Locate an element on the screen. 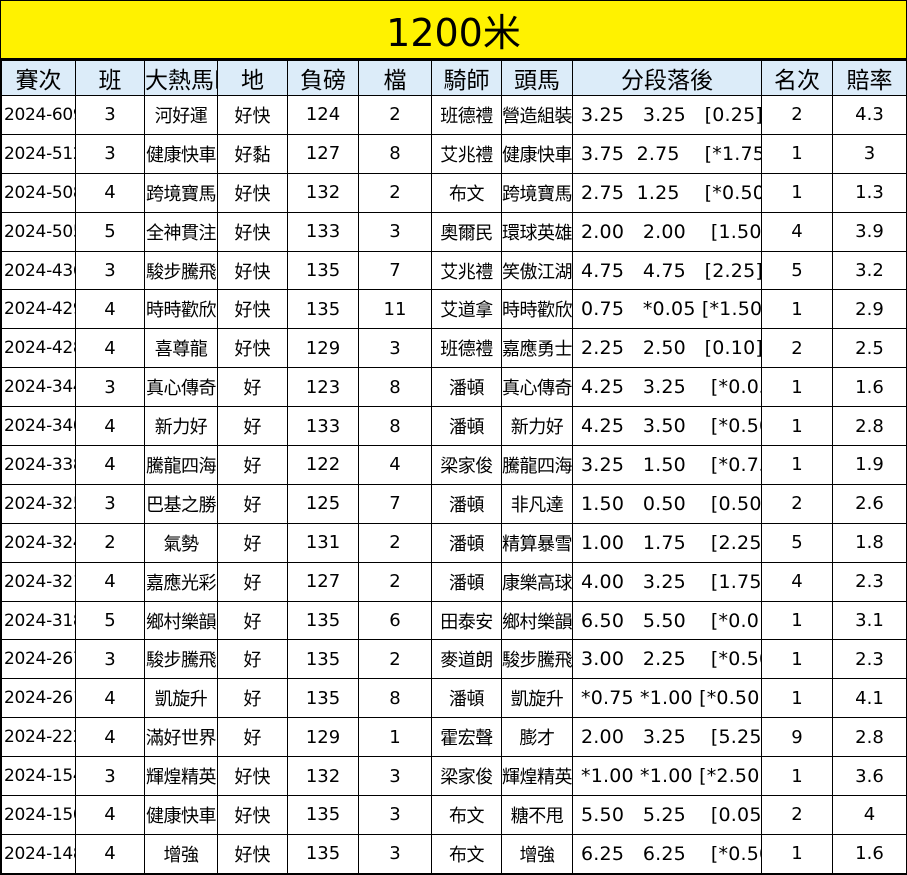  odds-cell: 2.8 is located at coordinates (869, 737).